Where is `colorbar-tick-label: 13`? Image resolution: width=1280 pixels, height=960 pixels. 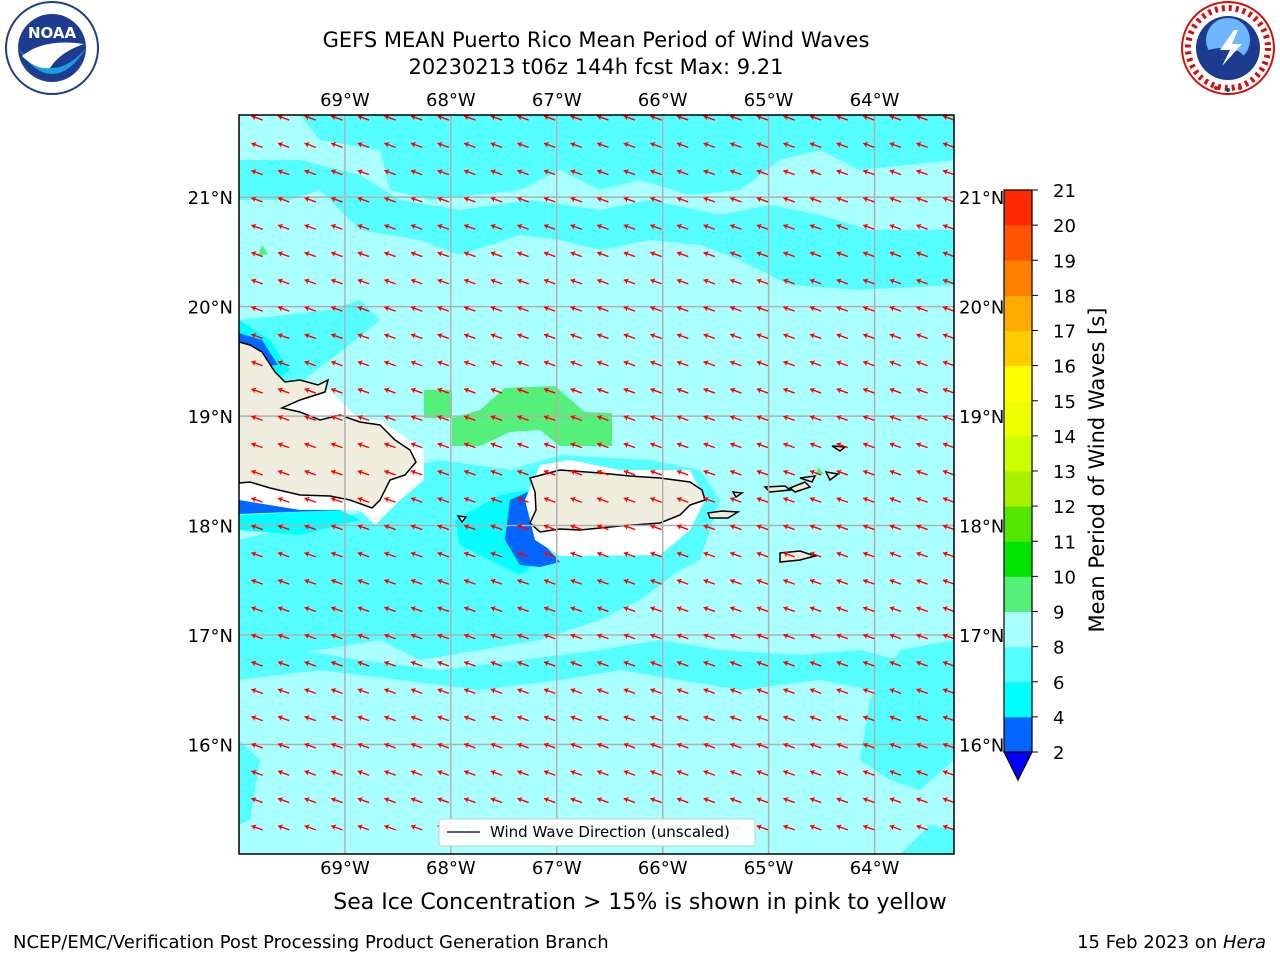 colorbar-tick-label: 13 is located at coordinates (1064, 472).